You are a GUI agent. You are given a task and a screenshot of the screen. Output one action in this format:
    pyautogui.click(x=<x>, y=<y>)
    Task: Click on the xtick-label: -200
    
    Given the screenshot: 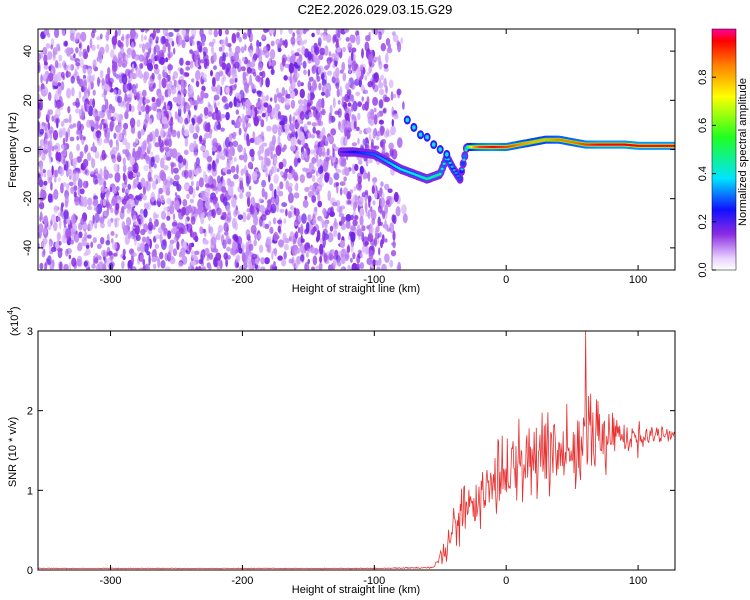 What is the action you would take?
    pyautogui.click(x=242, y=581)
    